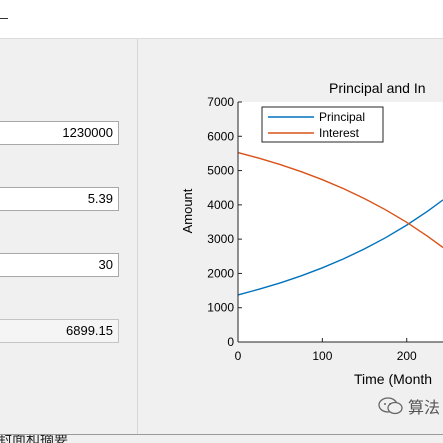 This screenshot has width=443, height=443. Describe the element at coordinates (393, 379) in the screenshot. I see `x-axis-label: Time (Month` at that location.